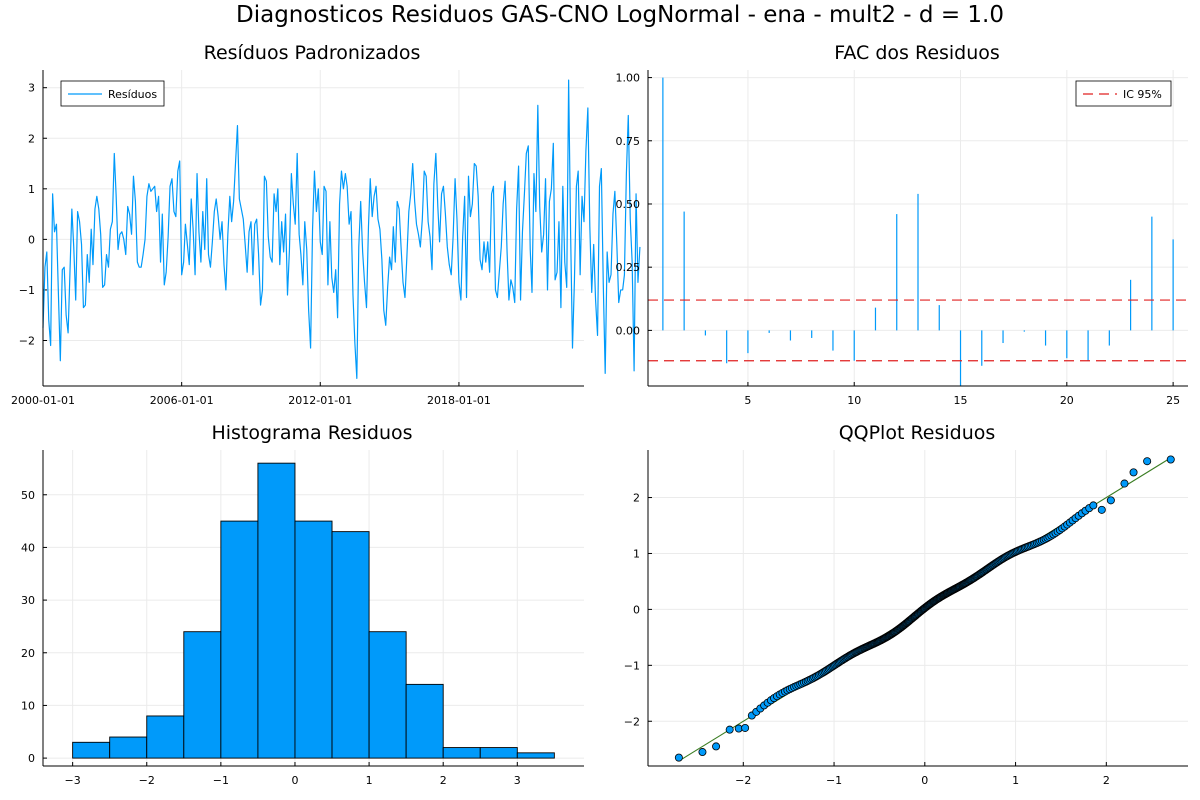 The height and width of the screenshot is (800, 1200). What do you see at coordinates (628, 204) in the screenshot?
I see `y-tick-label: 0.50` at bounding box center [628, 204].